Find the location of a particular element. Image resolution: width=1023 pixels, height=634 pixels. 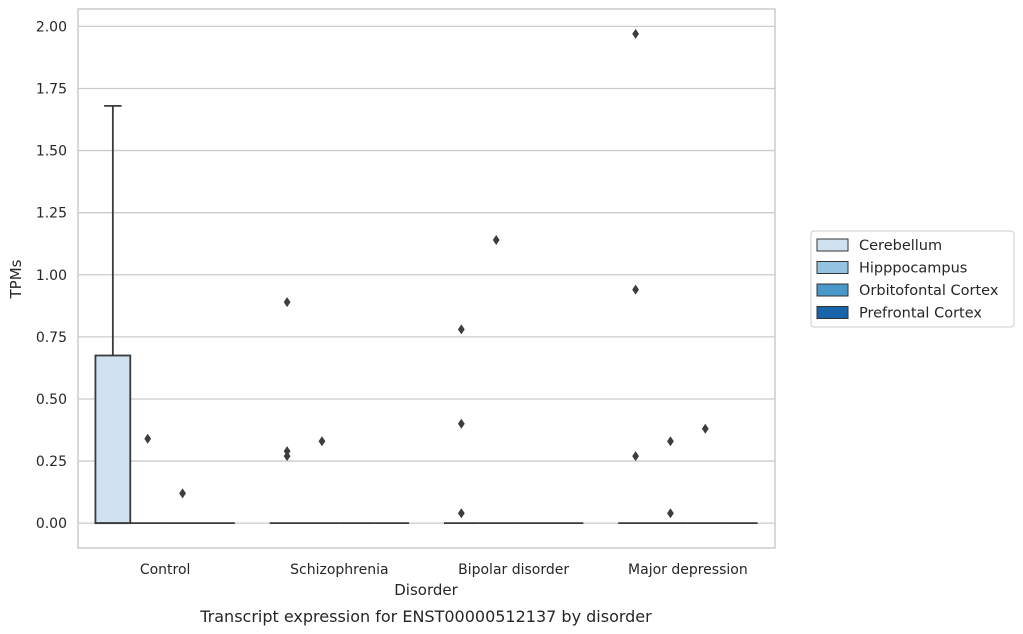

legend-item: Hipppocampus is located at coordinates (891, 269).